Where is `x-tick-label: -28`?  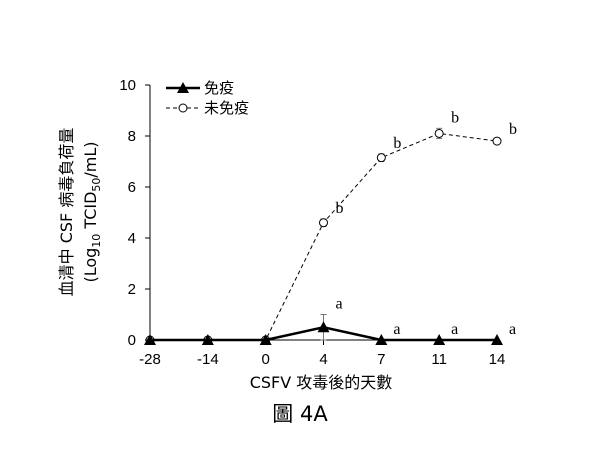 x-tick-label: -28 is located at coordinates (150, 359).